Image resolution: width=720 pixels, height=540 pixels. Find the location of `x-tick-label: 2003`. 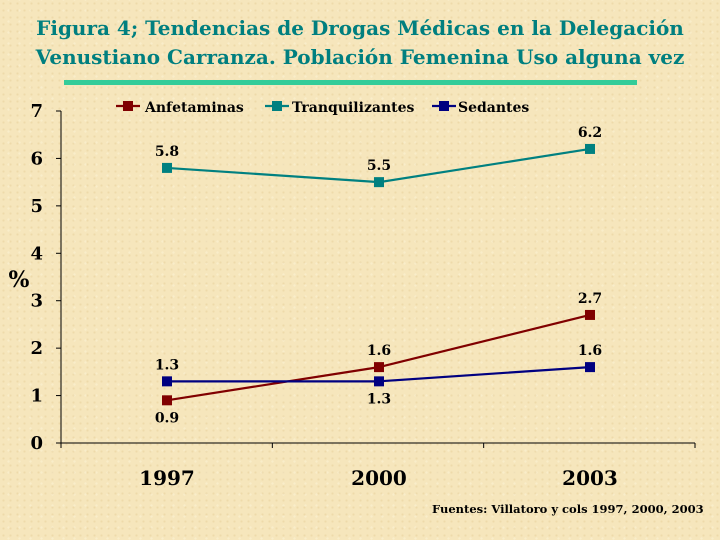

x-tick-label: 2003 is located at coordinates (590, 478).